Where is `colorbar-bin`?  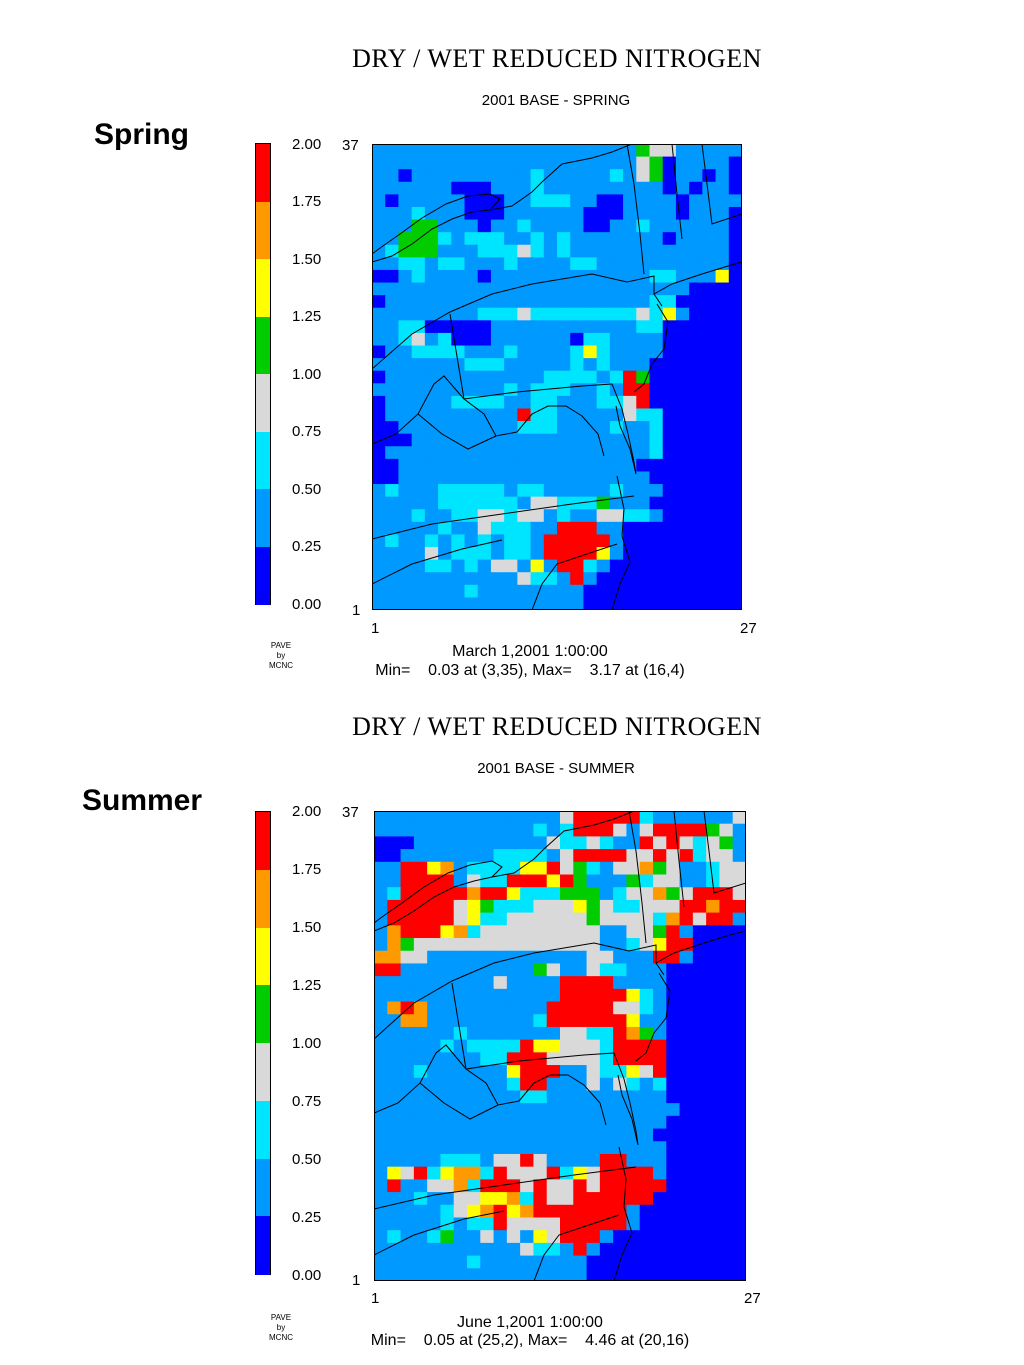
colorbar-bin is located at coordinates (263, 575).